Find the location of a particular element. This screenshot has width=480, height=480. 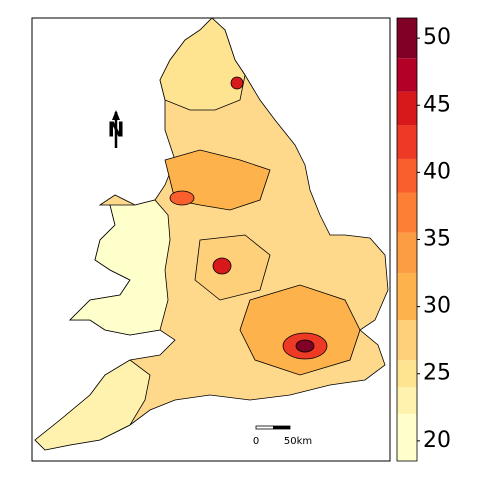

legend-tick-label: 25 is located at coordinates (437, 373).